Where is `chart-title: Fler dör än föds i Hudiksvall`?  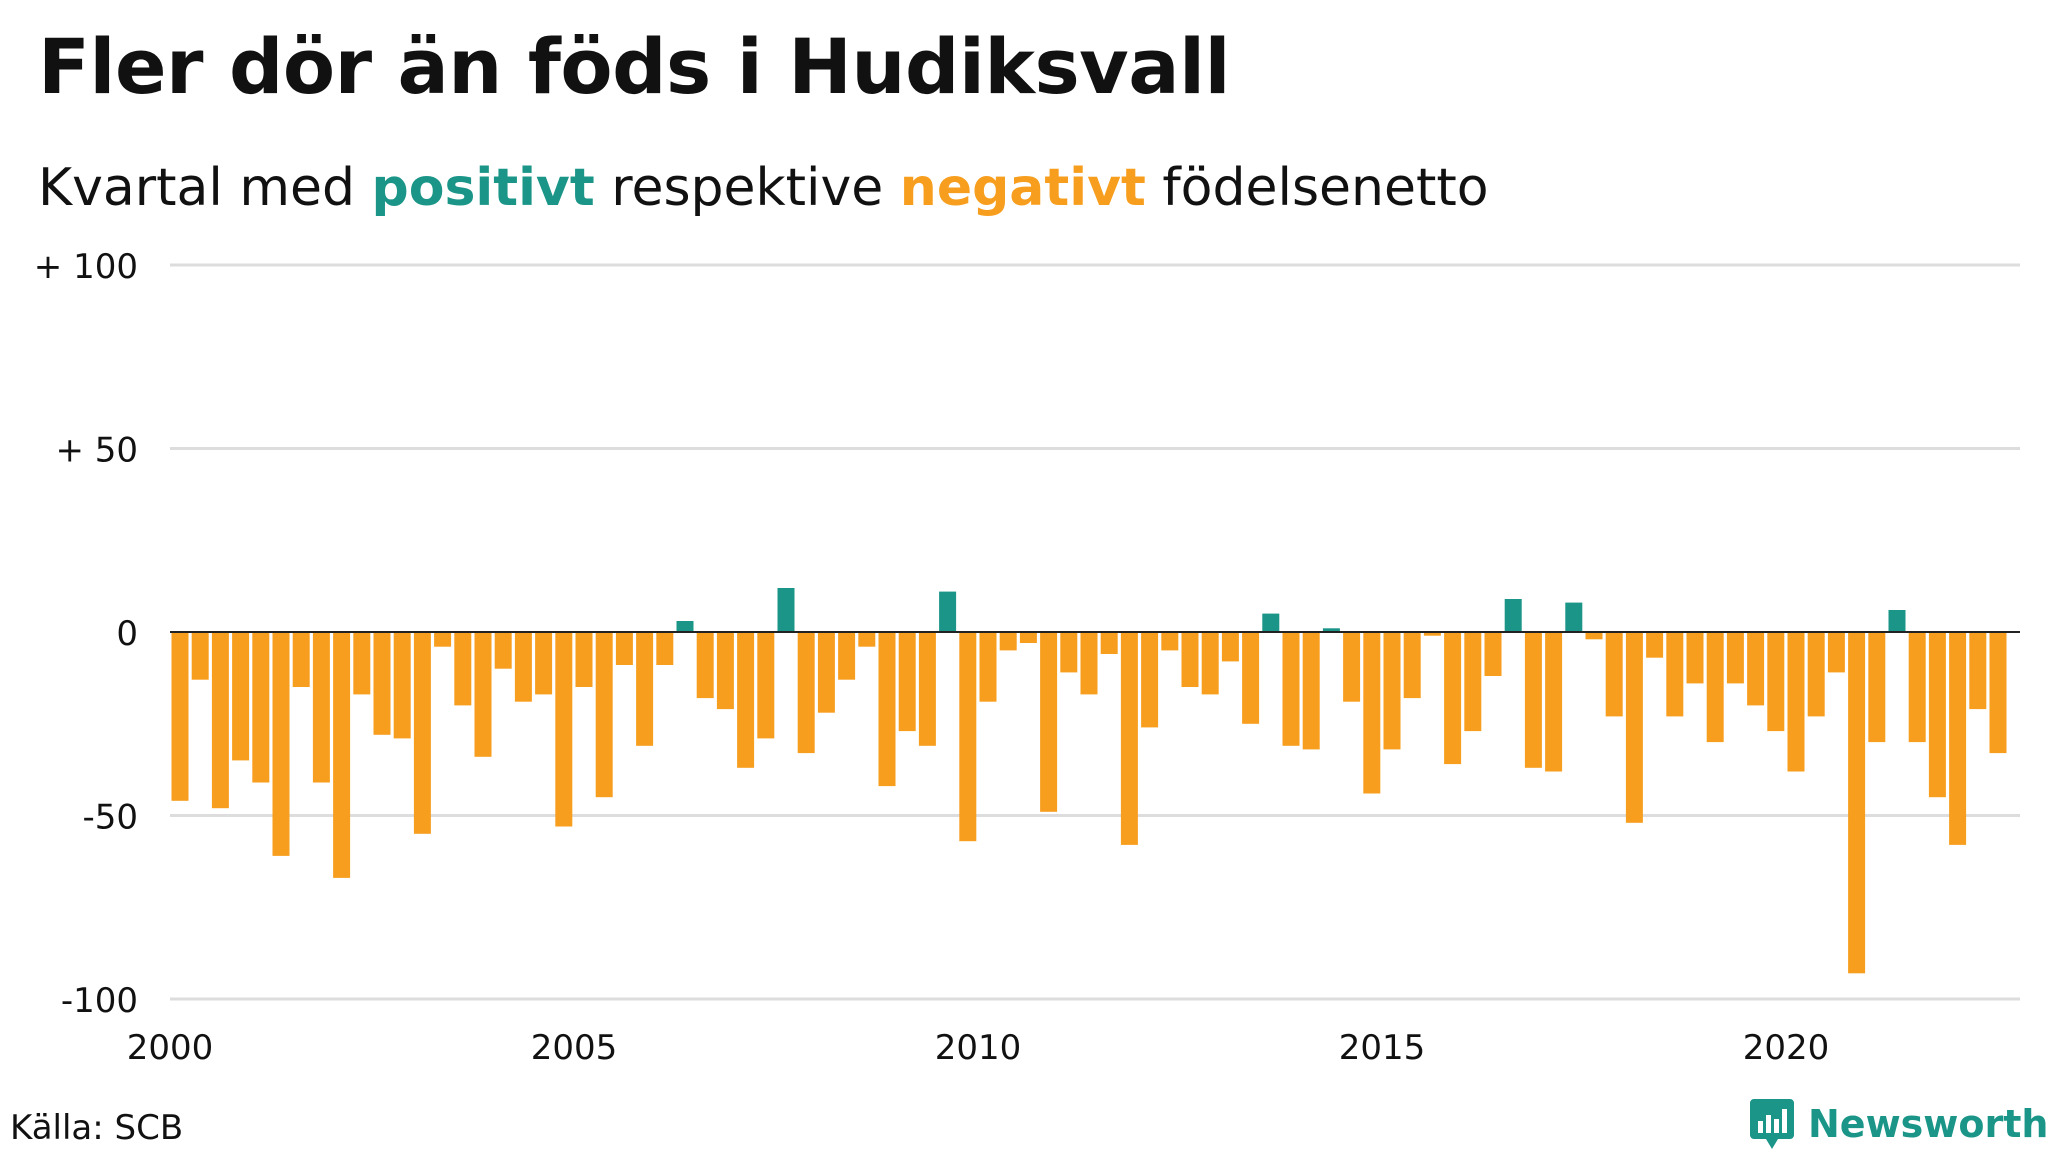
chart-title: Fler dör än föds i Hudiksvall is located at coordinates (634, 66).